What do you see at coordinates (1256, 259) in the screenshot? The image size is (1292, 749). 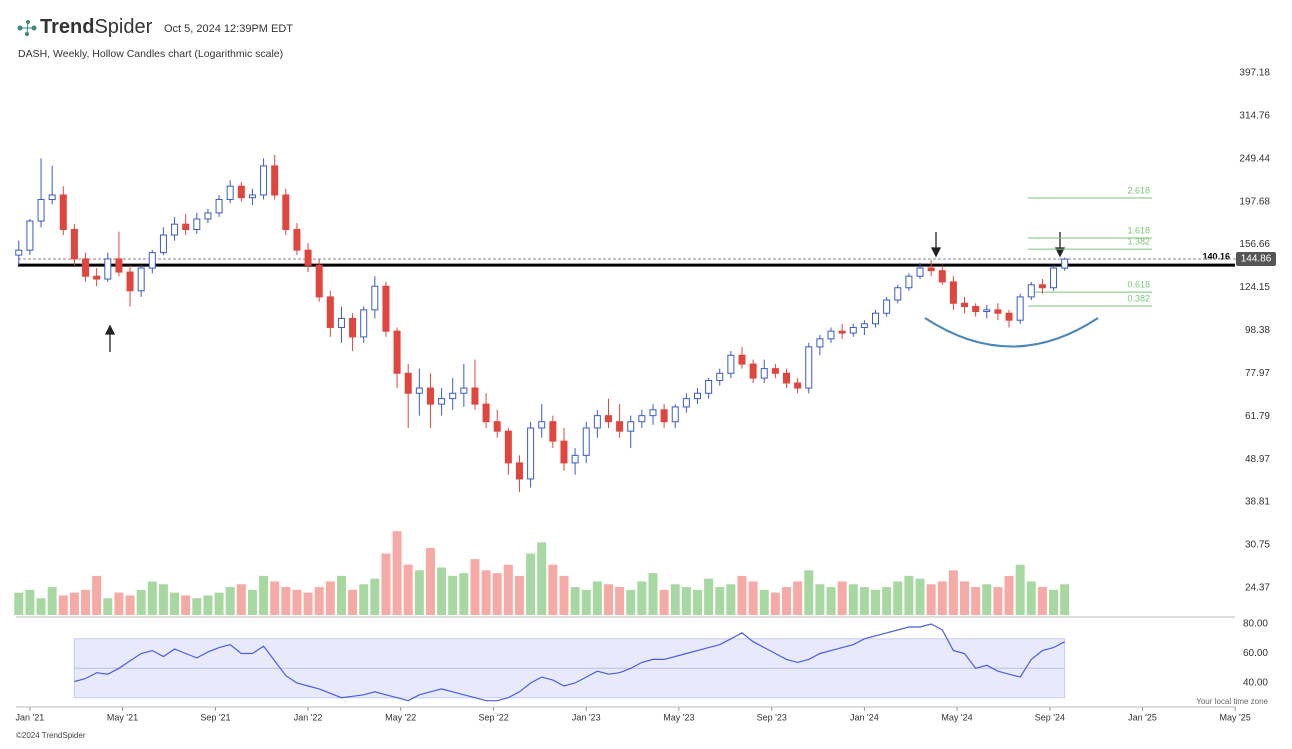 I see `last-price-box` at bounding box center [1256, 259].